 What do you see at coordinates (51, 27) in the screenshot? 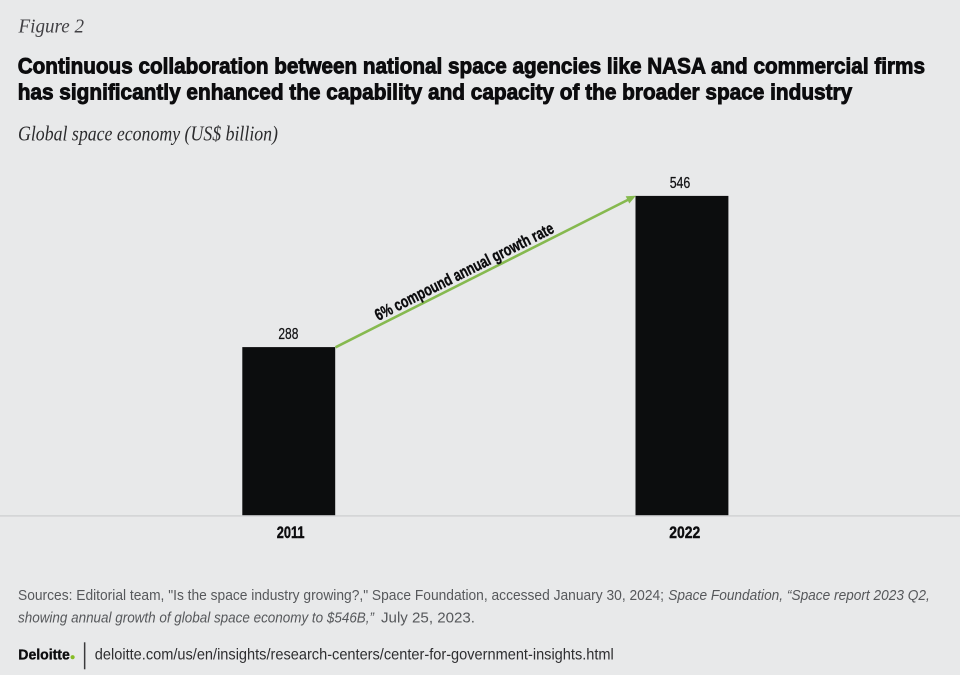
I see `svg-text: Figure 2` at bounding box center [51, 27].